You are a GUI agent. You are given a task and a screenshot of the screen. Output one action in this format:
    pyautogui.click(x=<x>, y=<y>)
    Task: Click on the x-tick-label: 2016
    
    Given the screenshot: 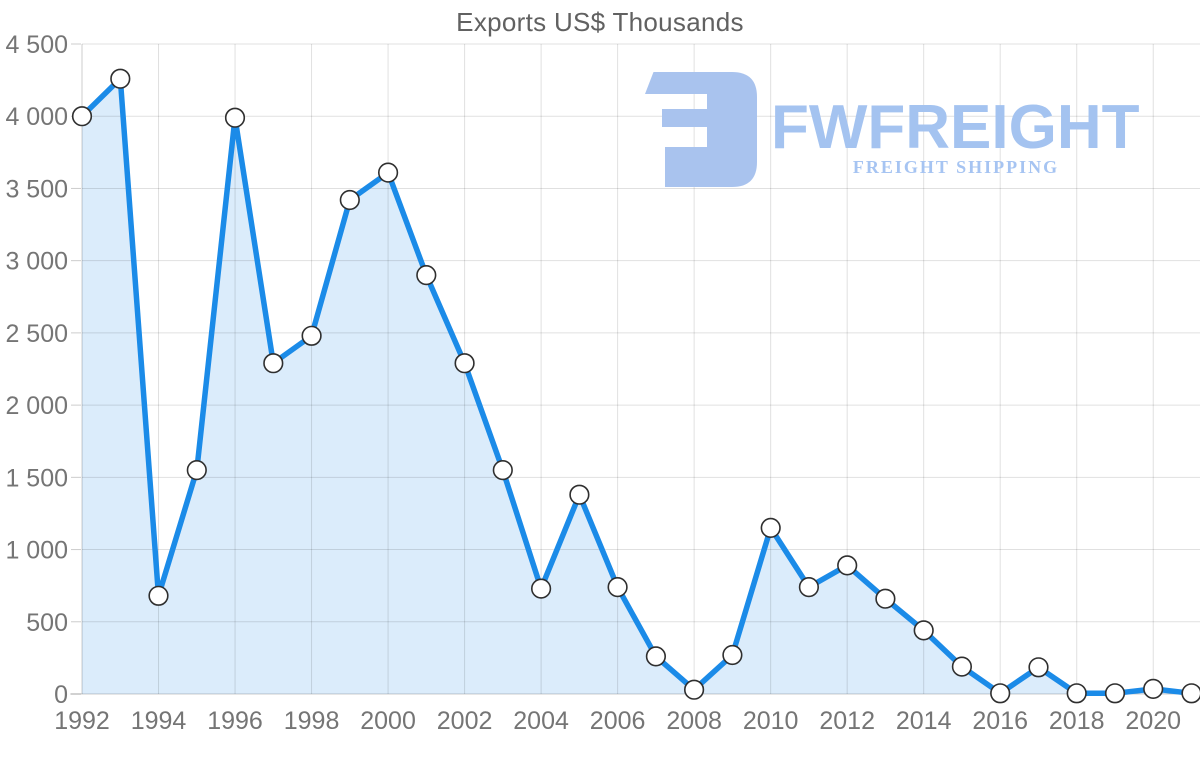 What is the action you would take?
    pyautogui.click(x=1000, y=721)
    